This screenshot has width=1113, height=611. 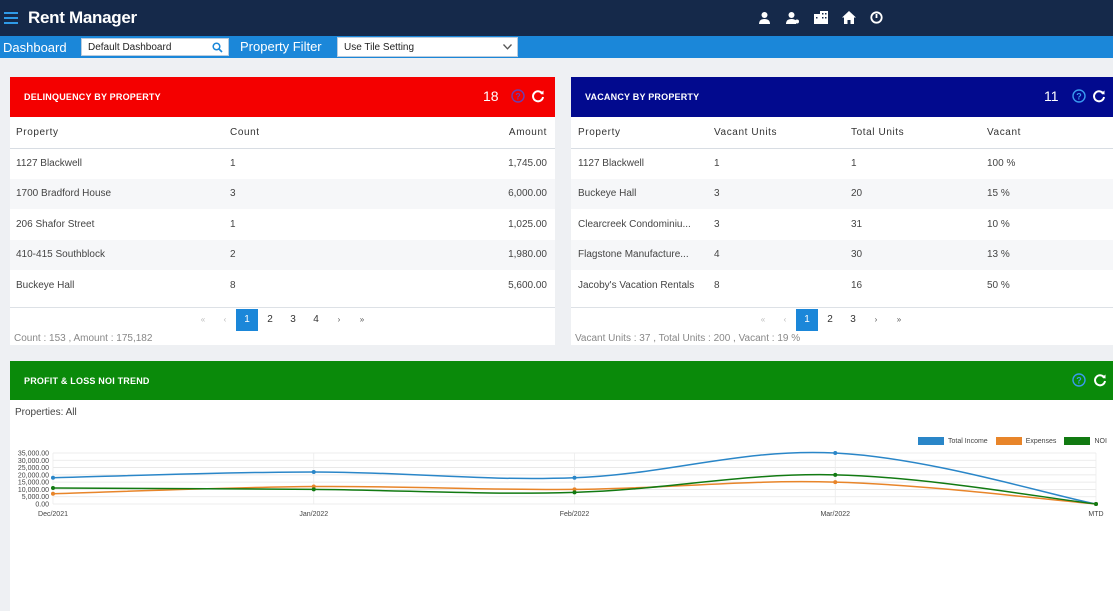 I want to click on property-filter-select: Use Tile Setting, so click(x=427, y=47).